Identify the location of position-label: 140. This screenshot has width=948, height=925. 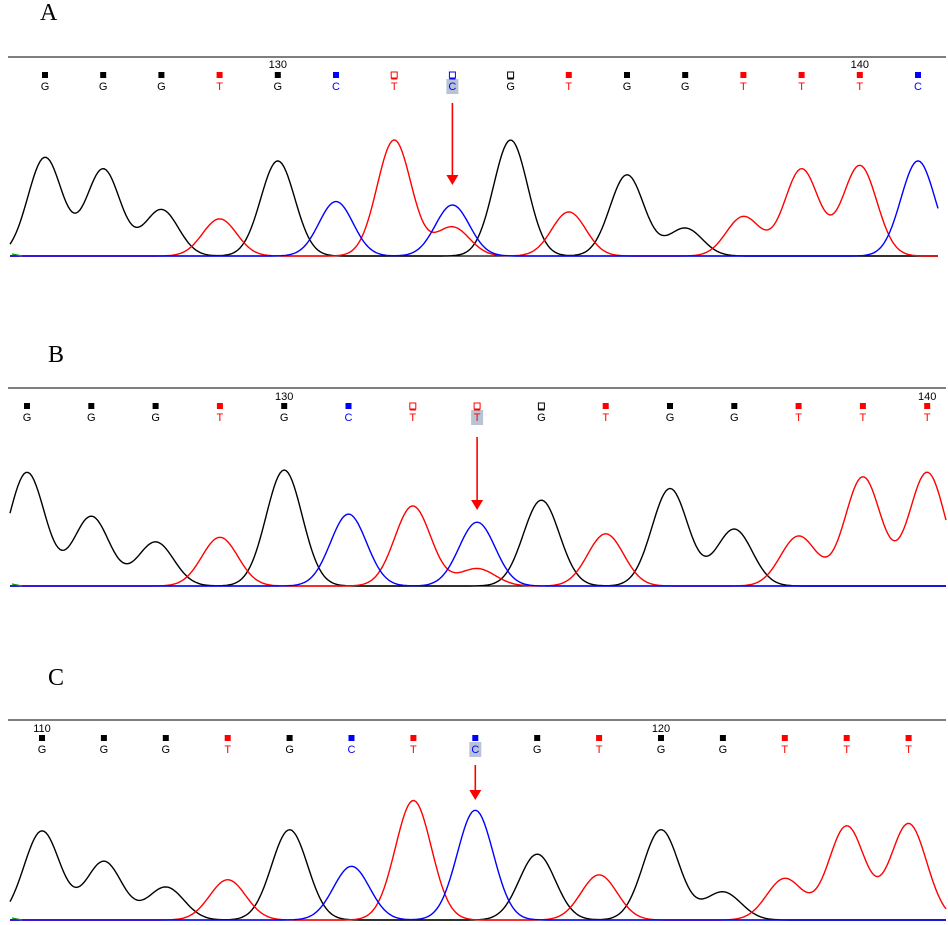
(860, 65).